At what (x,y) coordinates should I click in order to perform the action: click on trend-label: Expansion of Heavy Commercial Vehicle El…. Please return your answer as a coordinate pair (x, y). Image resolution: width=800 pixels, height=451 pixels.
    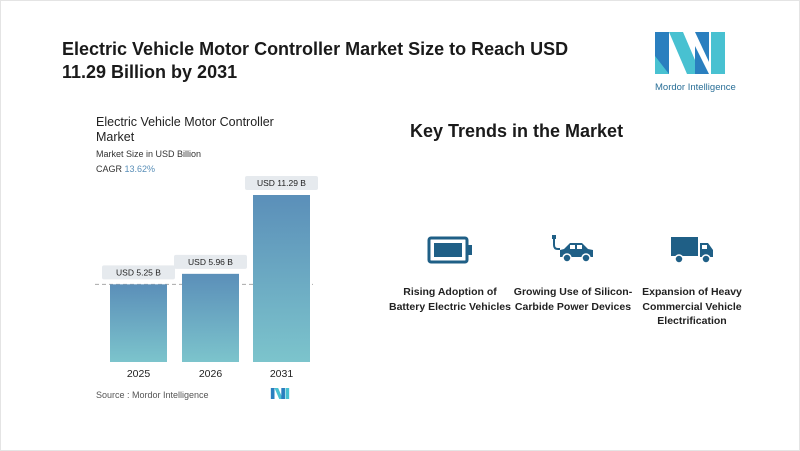
    Looking at the image, I should click on (692, 306).